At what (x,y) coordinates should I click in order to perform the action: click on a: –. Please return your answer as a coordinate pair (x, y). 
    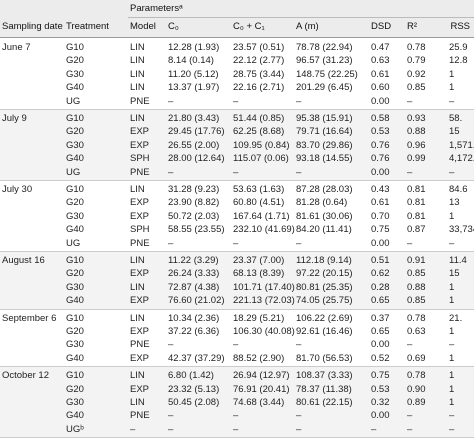
    Looking at the image, I should click on (299, 172).